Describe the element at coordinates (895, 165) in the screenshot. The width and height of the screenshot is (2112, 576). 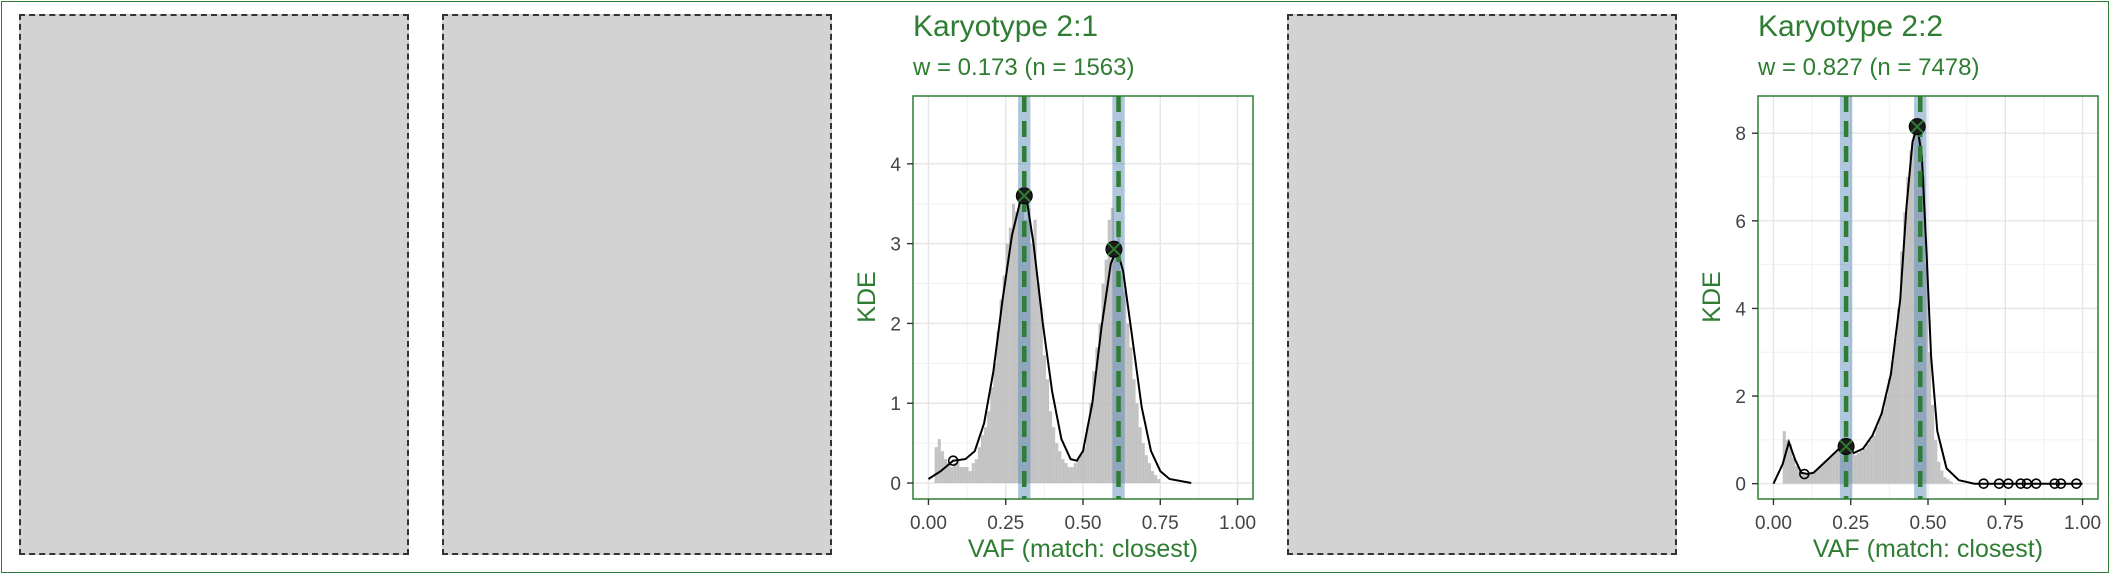
I see `y-tick-label: 4` at that location.